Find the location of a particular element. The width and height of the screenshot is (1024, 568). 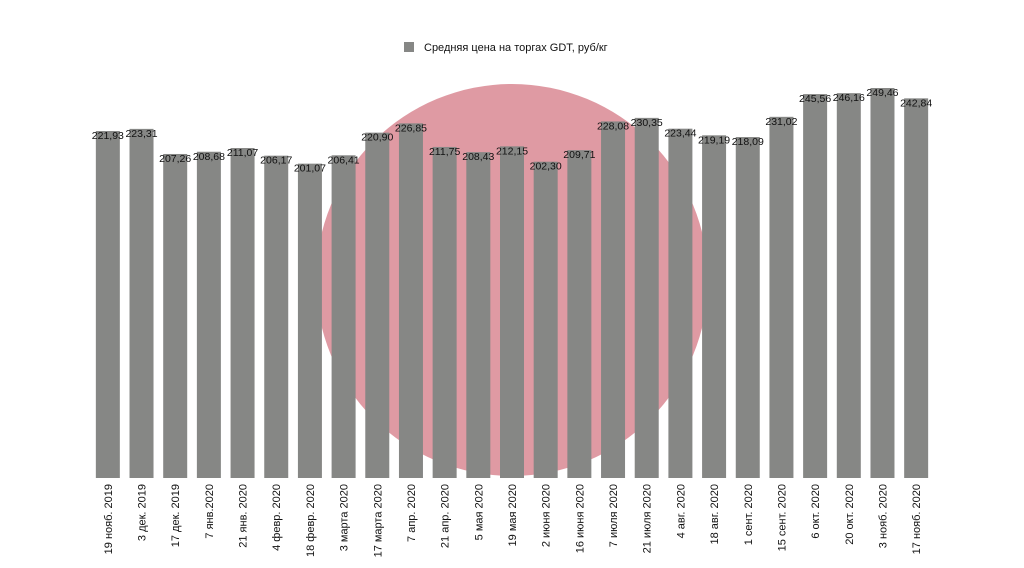

value-label: 207,26 is located at coordinates (175, 159).